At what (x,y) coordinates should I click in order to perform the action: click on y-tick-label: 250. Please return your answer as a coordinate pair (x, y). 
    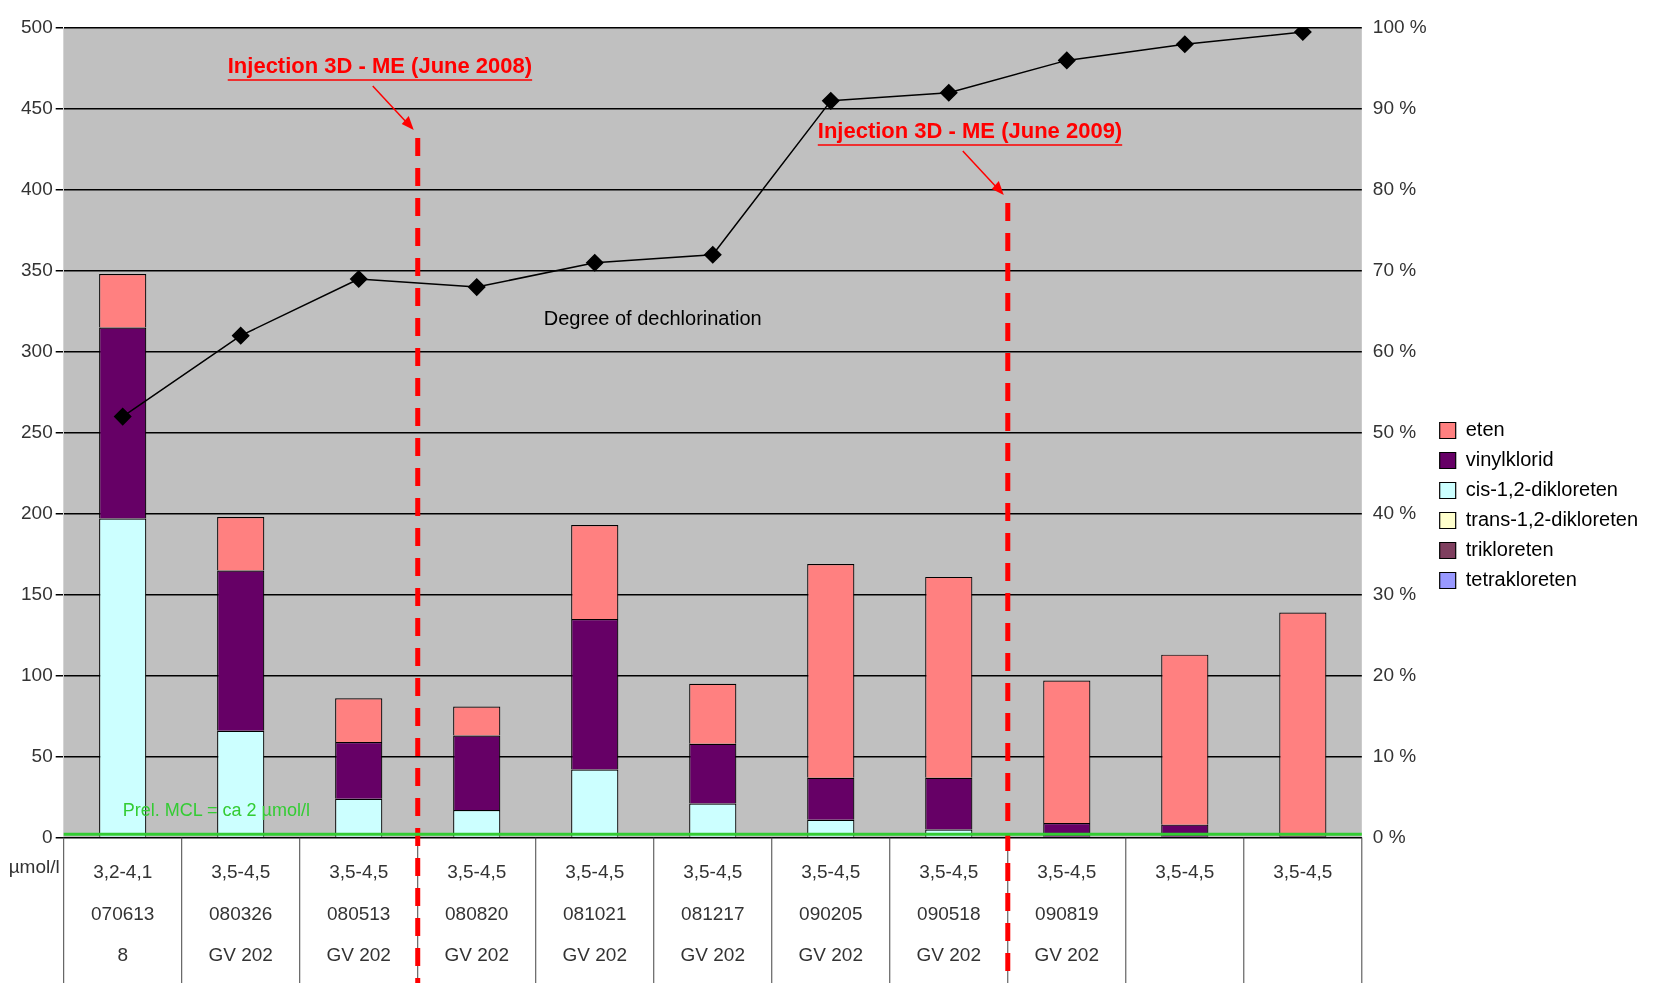
    Looking at the image, I should click on (37, 432).